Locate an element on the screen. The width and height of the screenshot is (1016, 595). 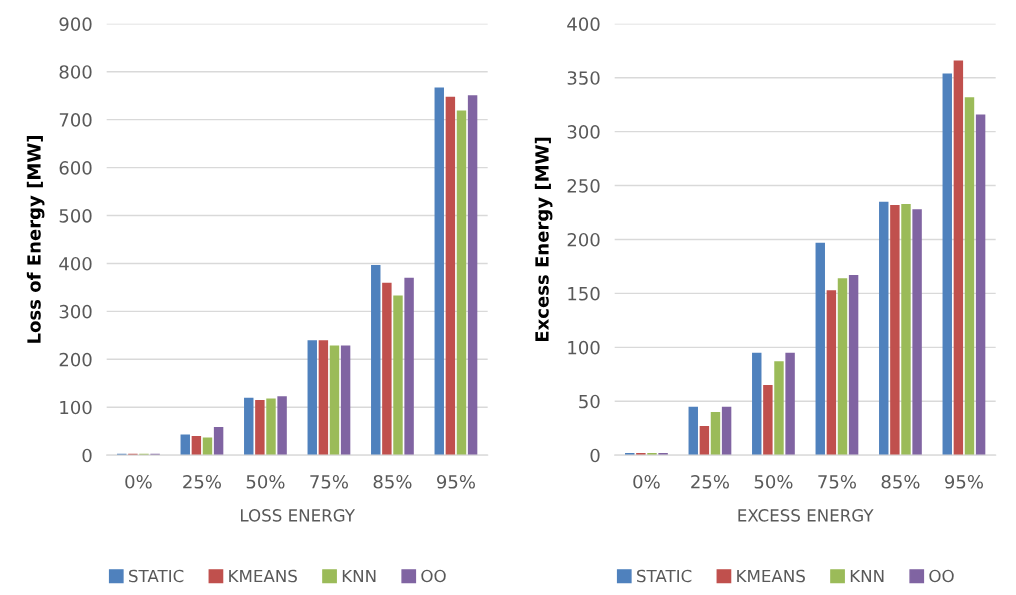
x-axis-title: EXCESS ENERGY is located at coordinates (806, 515).